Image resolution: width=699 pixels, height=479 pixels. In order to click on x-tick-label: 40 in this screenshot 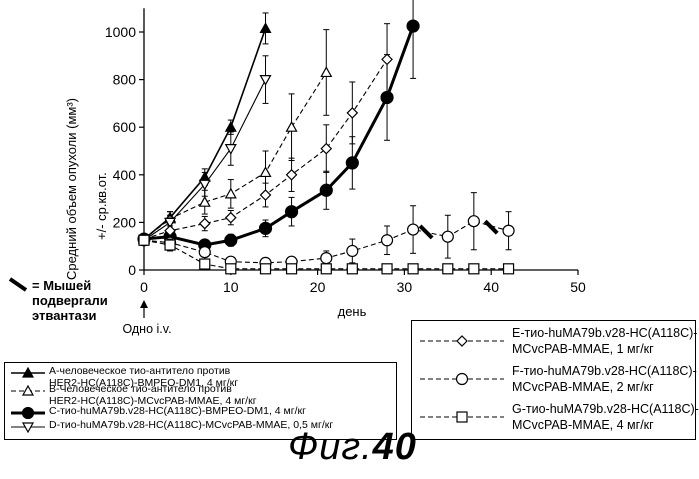, I will do `click(491, 287)`.